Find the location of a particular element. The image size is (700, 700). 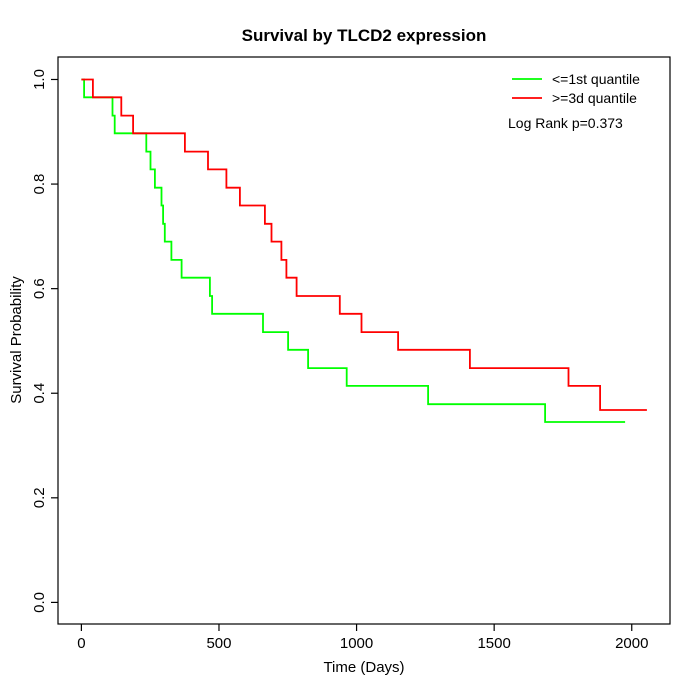

y-tick-label: 0.8 is located at coordinates (39, 184).